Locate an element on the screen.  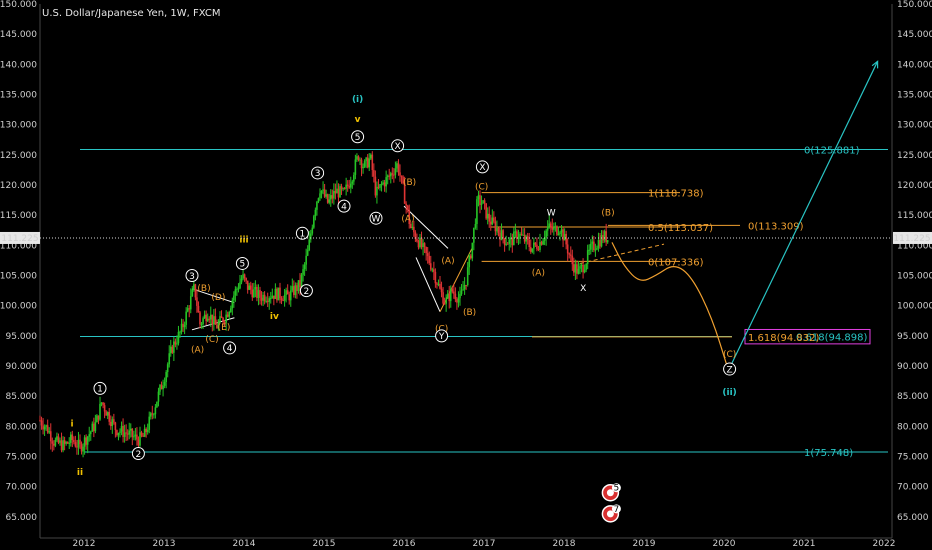
wave-label: 1 is located at coordinates (303, 235).